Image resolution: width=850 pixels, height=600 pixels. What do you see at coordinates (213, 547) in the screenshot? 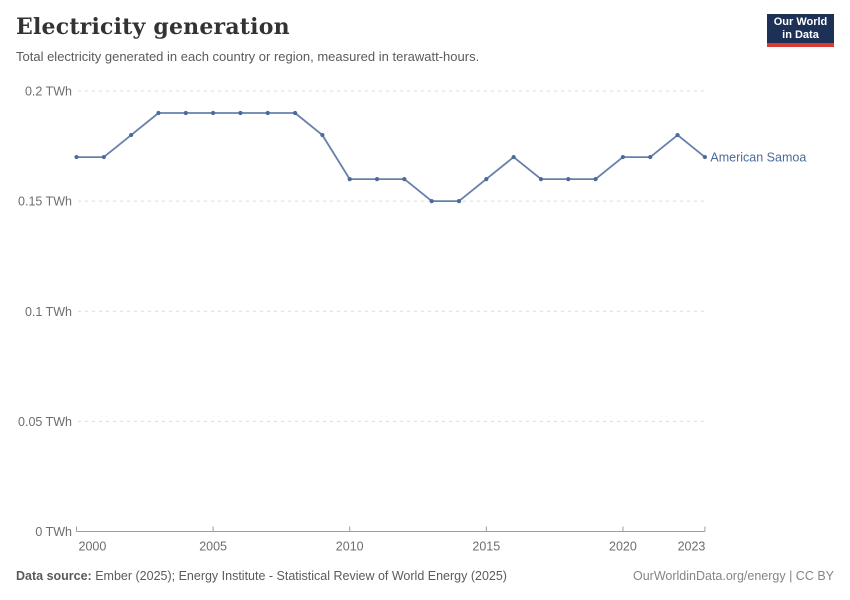
I see `x-tick-label: 2005` at bounding box center [213, 547].